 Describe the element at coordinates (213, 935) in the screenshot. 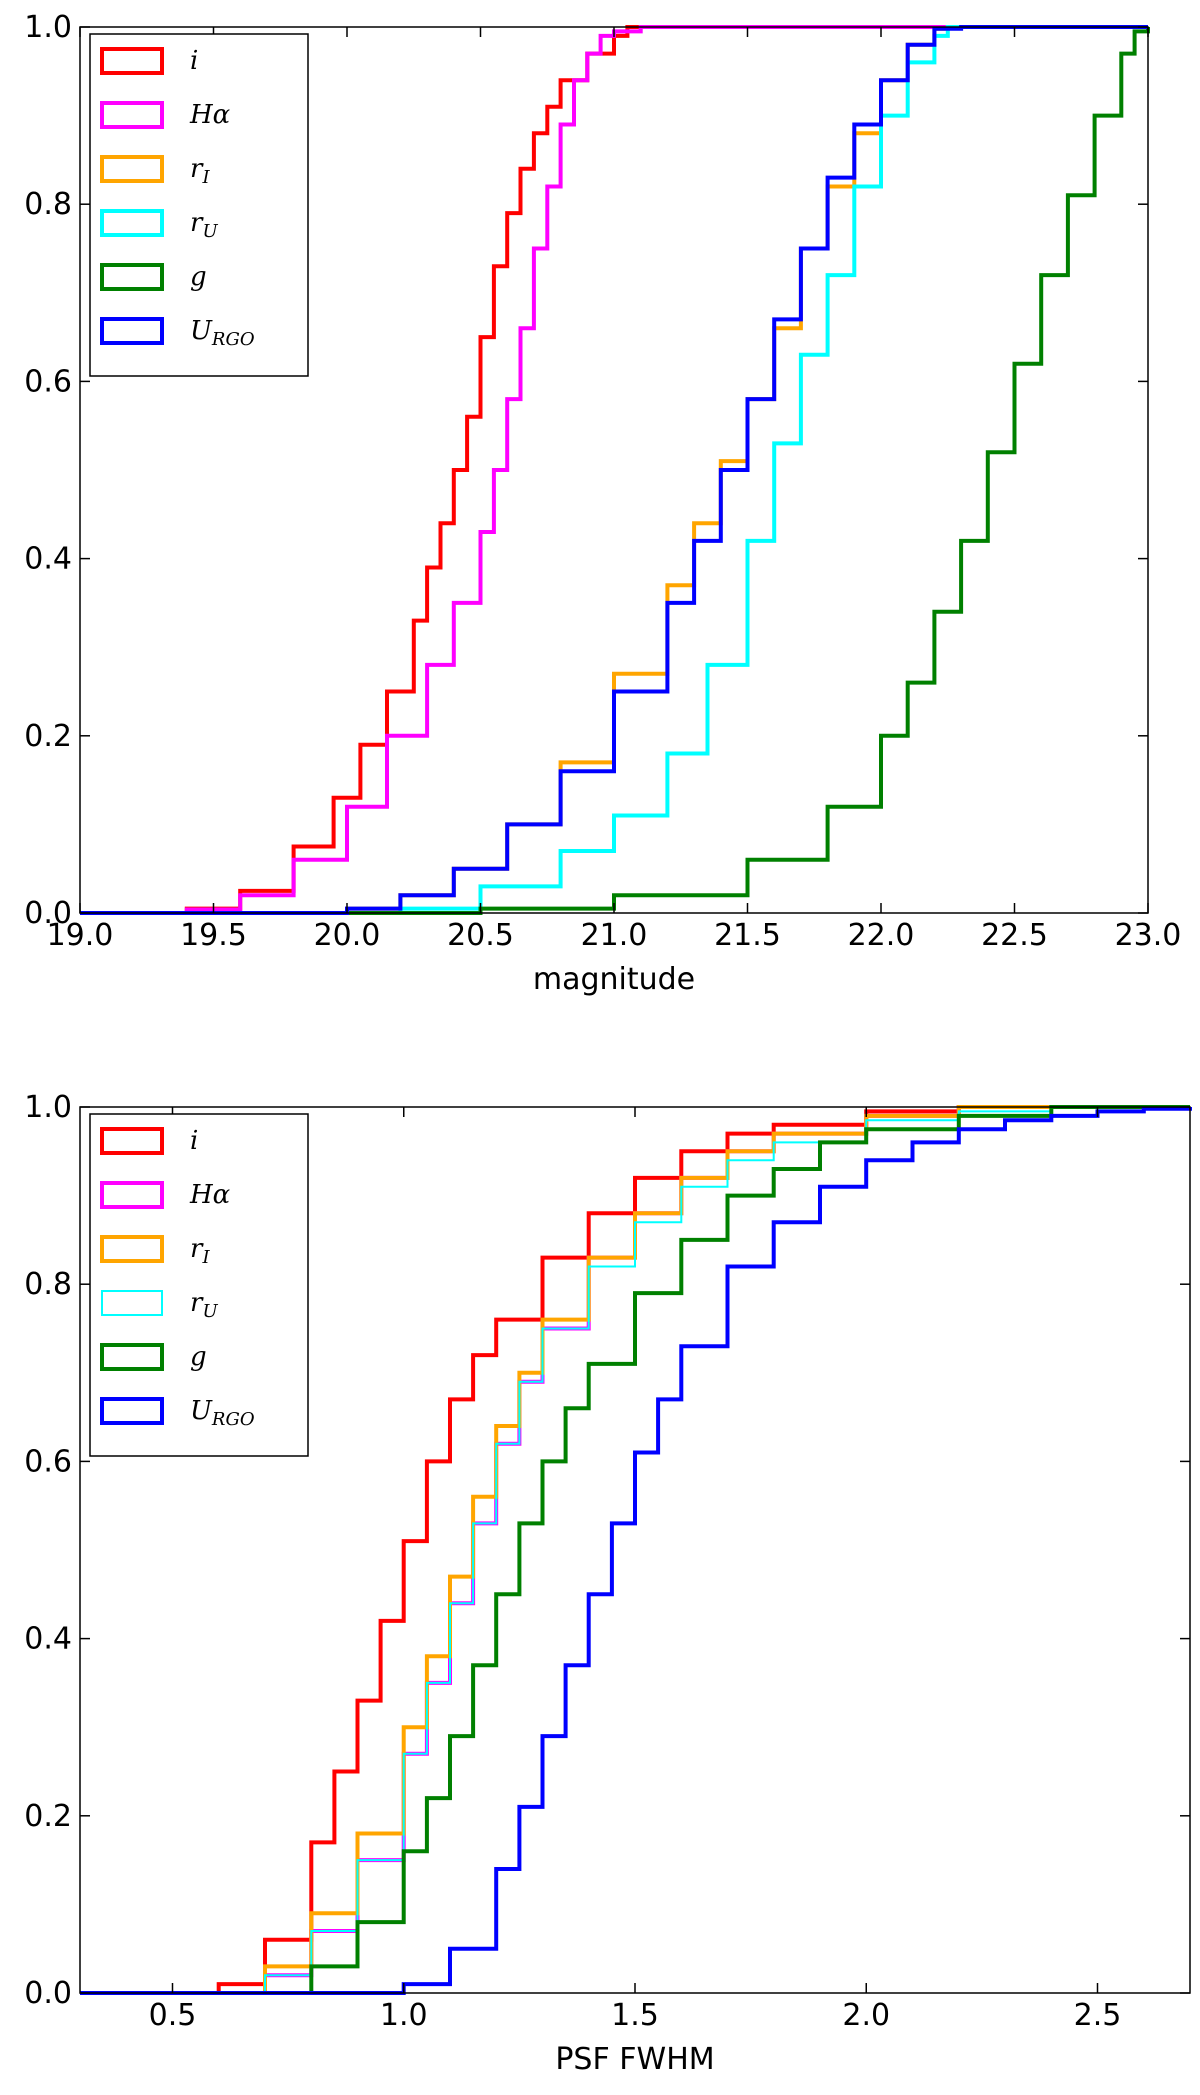

I see `x-tick-label: 19.5` at that location.